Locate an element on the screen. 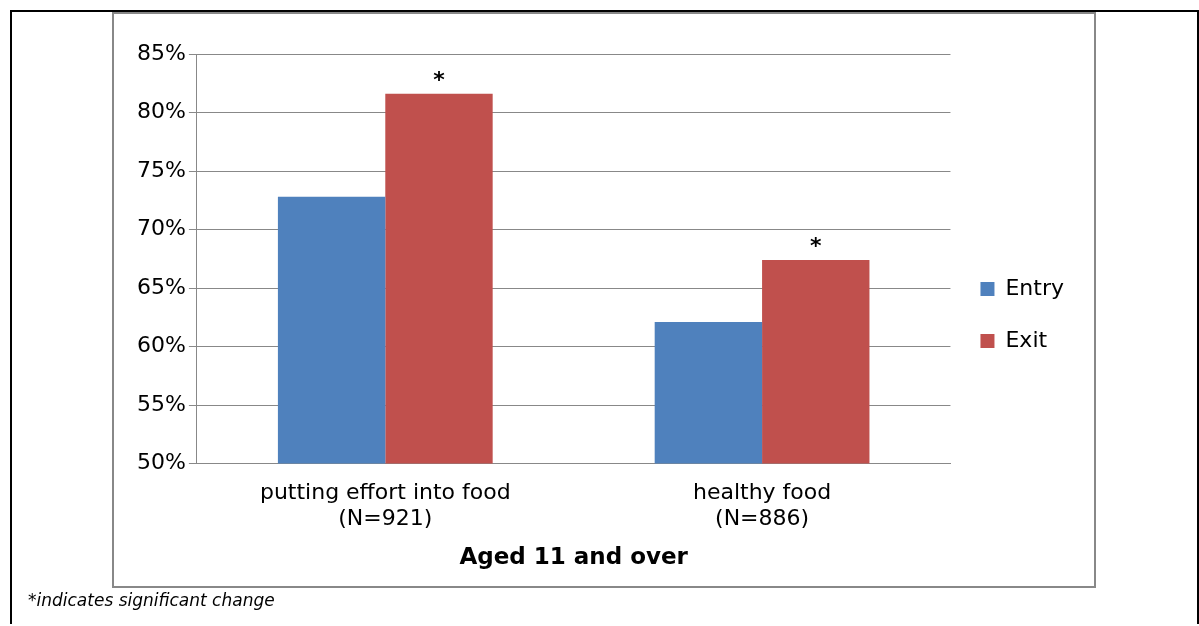 The width and height of the screenshot is (1199, 626). y-tick-label: 55% is located at coordinates (161, 403).